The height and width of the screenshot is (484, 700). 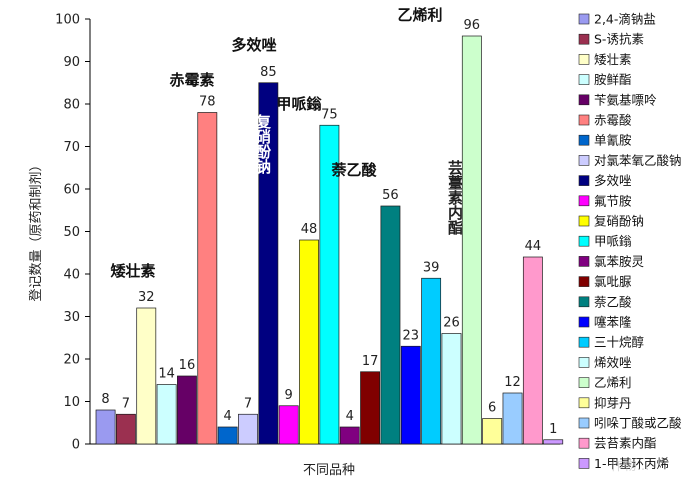 I want to click on data-label-18: 26, so click(x=451, y=323).